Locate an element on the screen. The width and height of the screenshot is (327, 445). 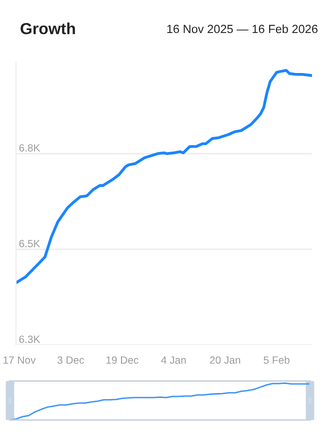
chart-subtitle: 16 Nov 2025 — 16 Feb 2026 is located at coordinates (242, 29).